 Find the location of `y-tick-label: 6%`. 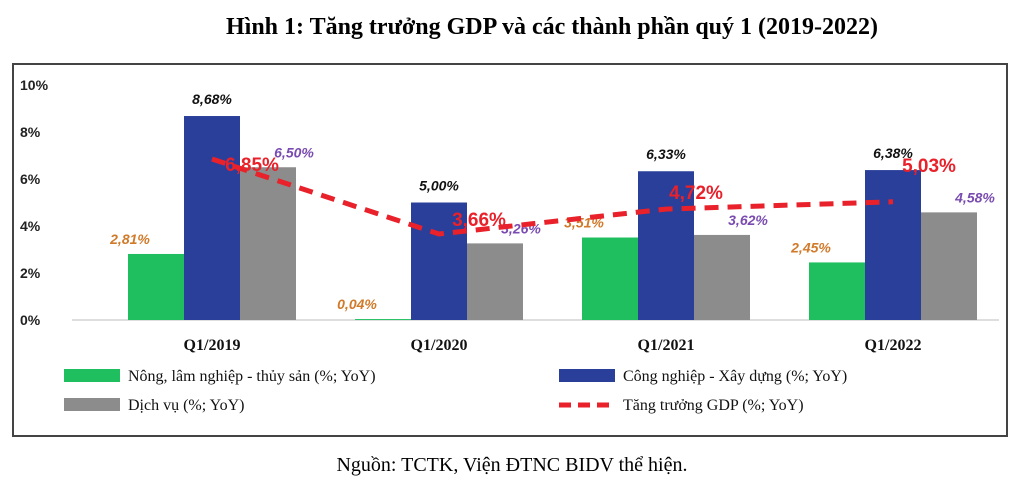

y-tick-label: 6% is located at coordinates (30, 179).